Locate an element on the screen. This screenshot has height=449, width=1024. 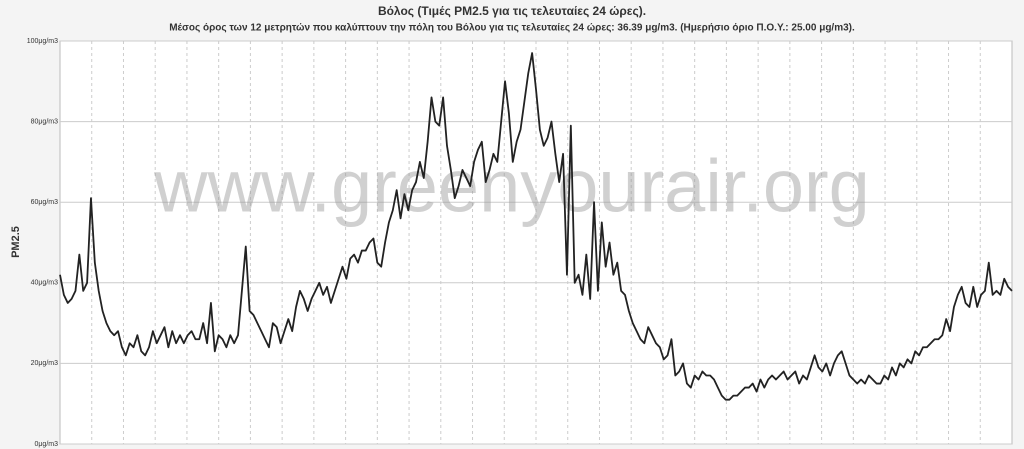
y-tick-label: 40μg/m3 is located at coordinates (44, 283).